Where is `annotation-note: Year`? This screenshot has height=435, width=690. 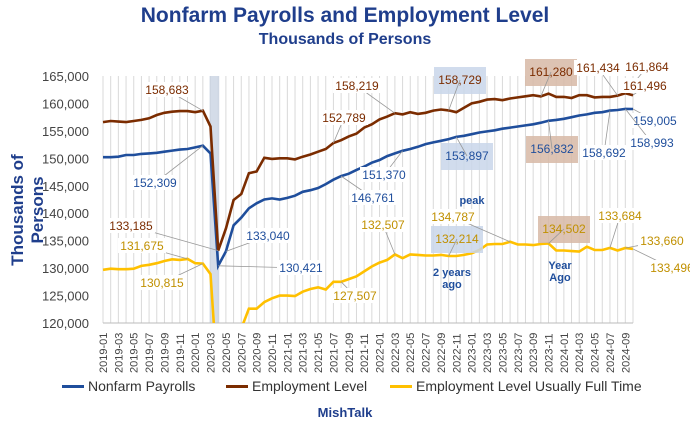
annotation-note: Year is located at coordinates (560, 266).